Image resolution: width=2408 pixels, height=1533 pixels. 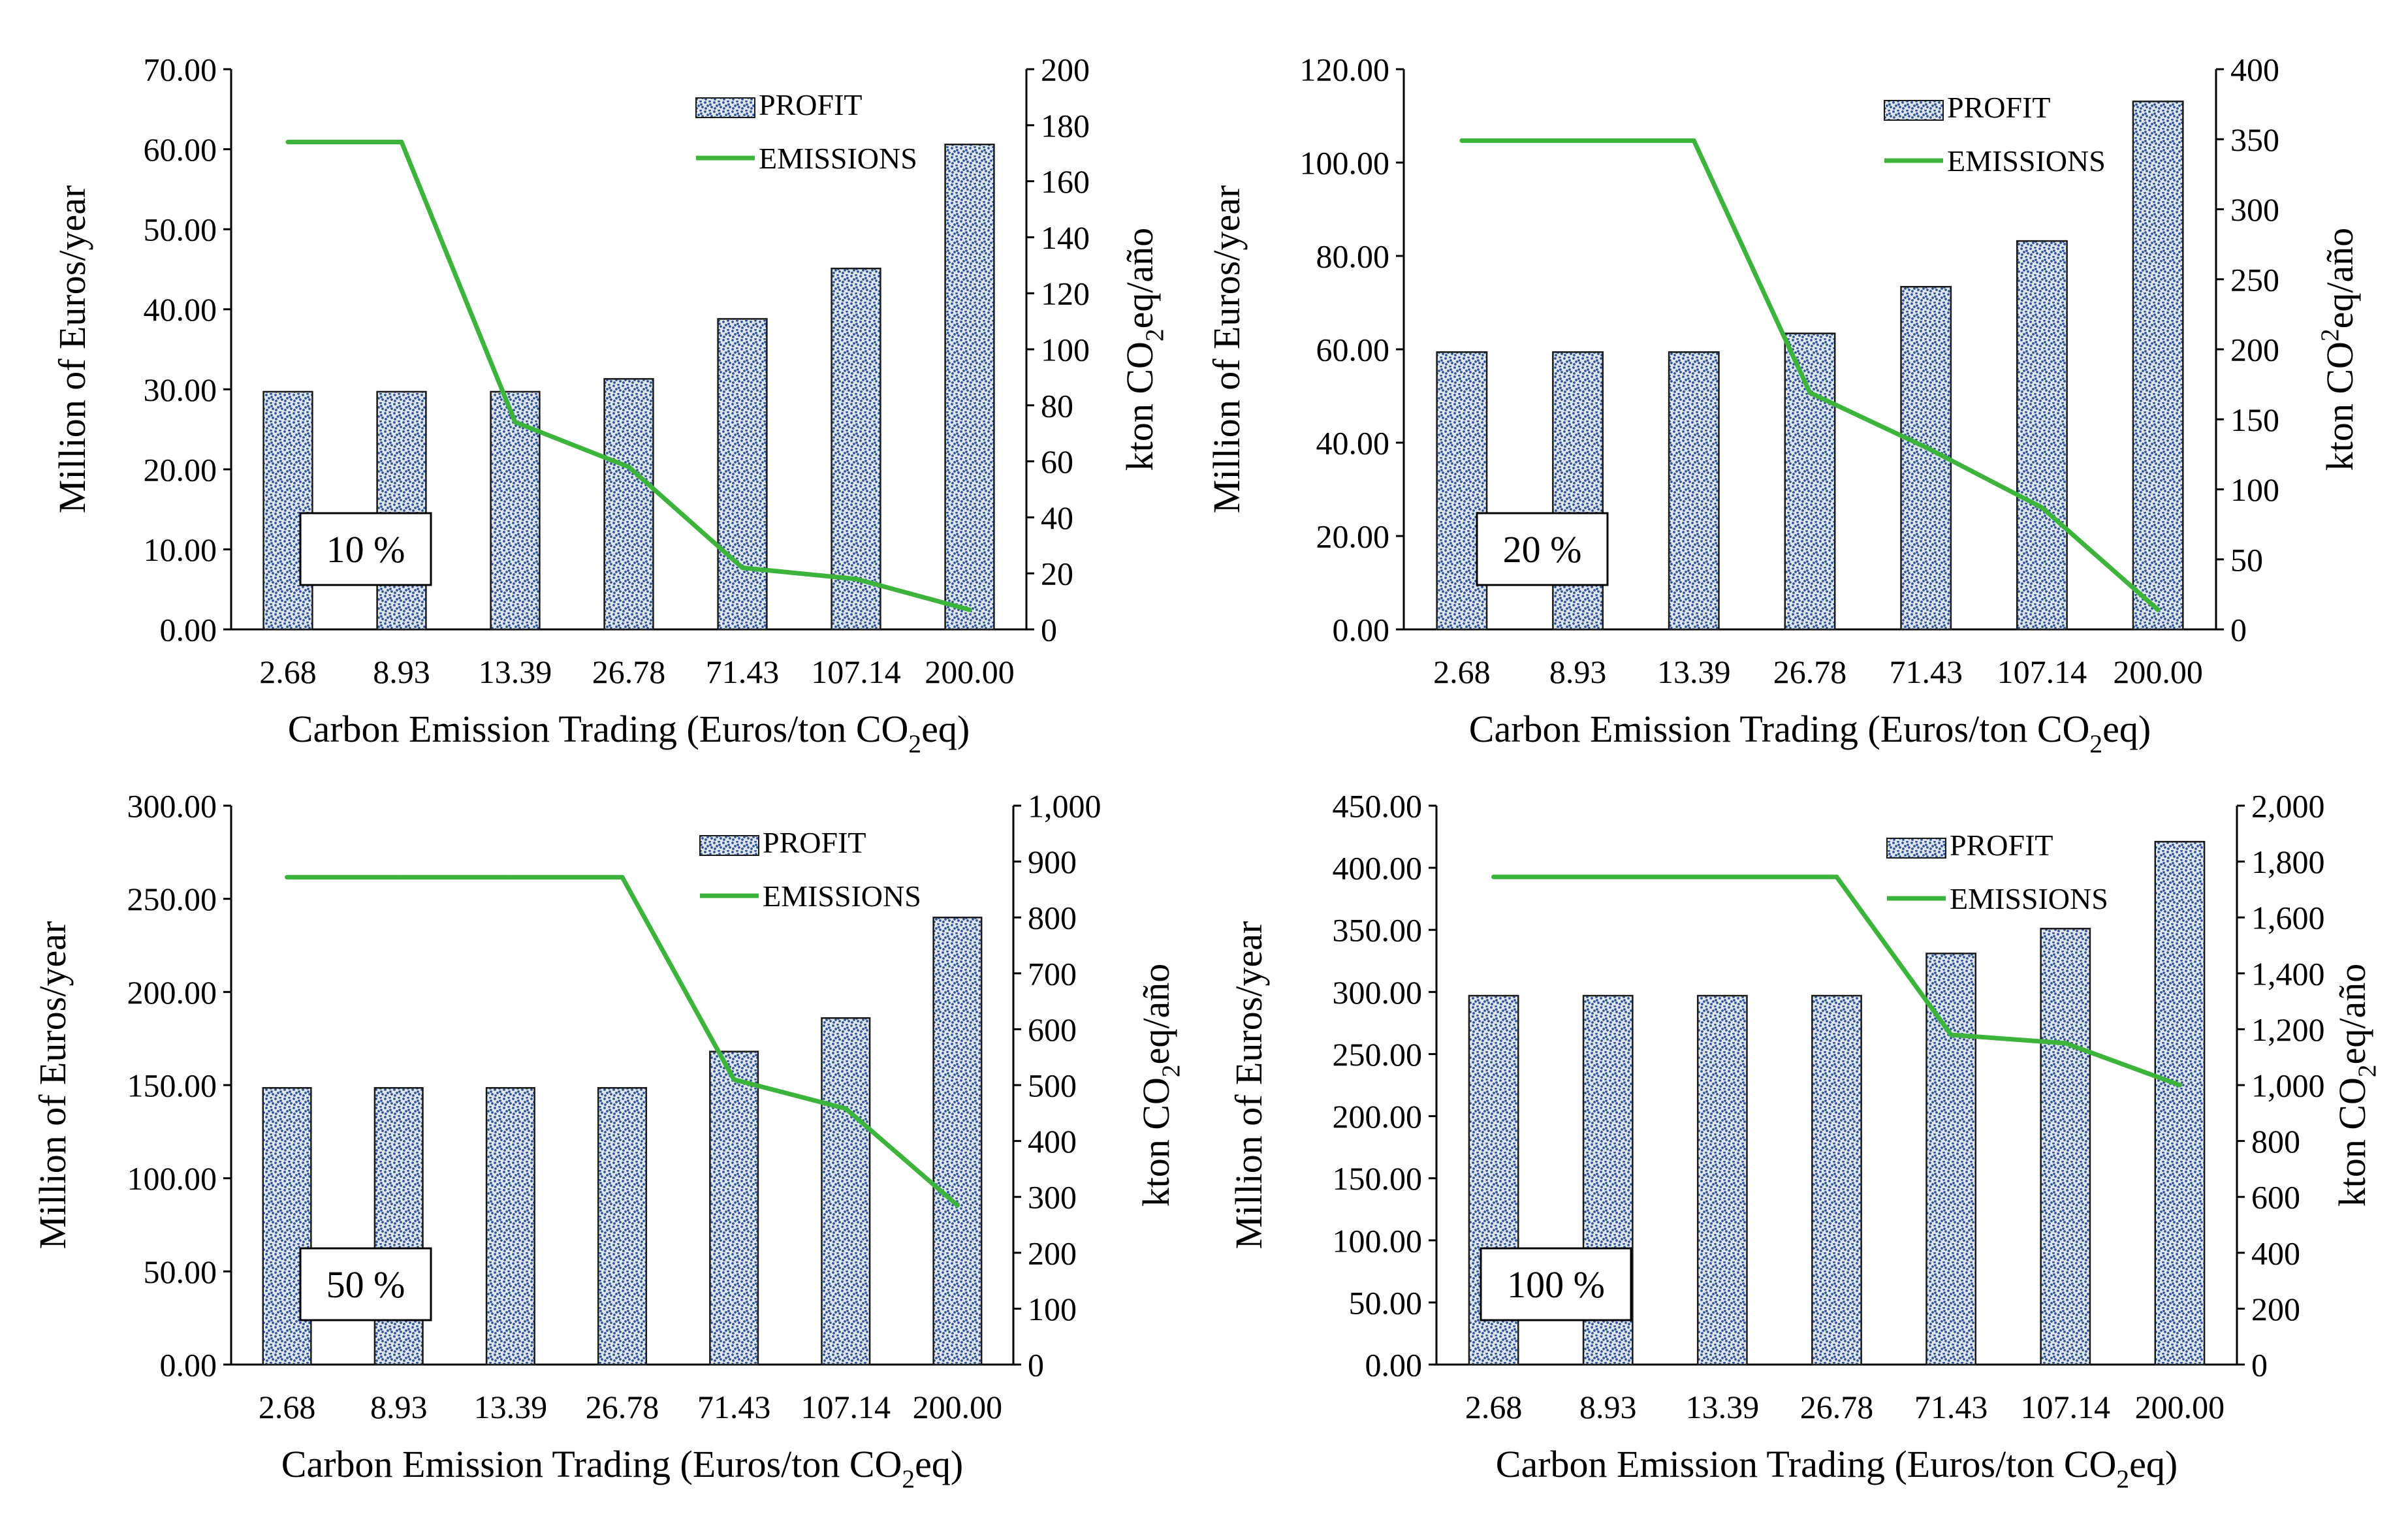 I want to click on left-tick-label: 300.00, so click(x=1378, y=992).